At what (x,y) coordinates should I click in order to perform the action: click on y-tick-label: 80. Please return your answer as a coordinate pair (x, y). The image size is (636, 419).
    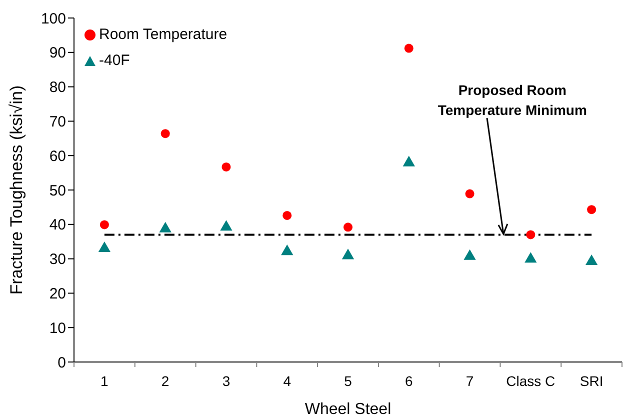
    Looking at the image, I should click on (57, 87).